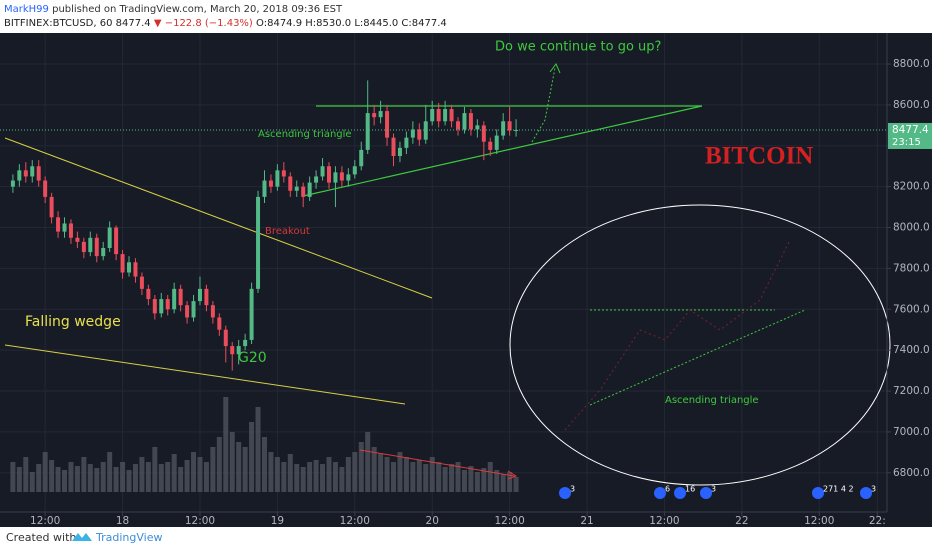 The width and height of the screenshot is (932, 554). I want to click on y-tick-label: 7400.0, so click(911, 350).